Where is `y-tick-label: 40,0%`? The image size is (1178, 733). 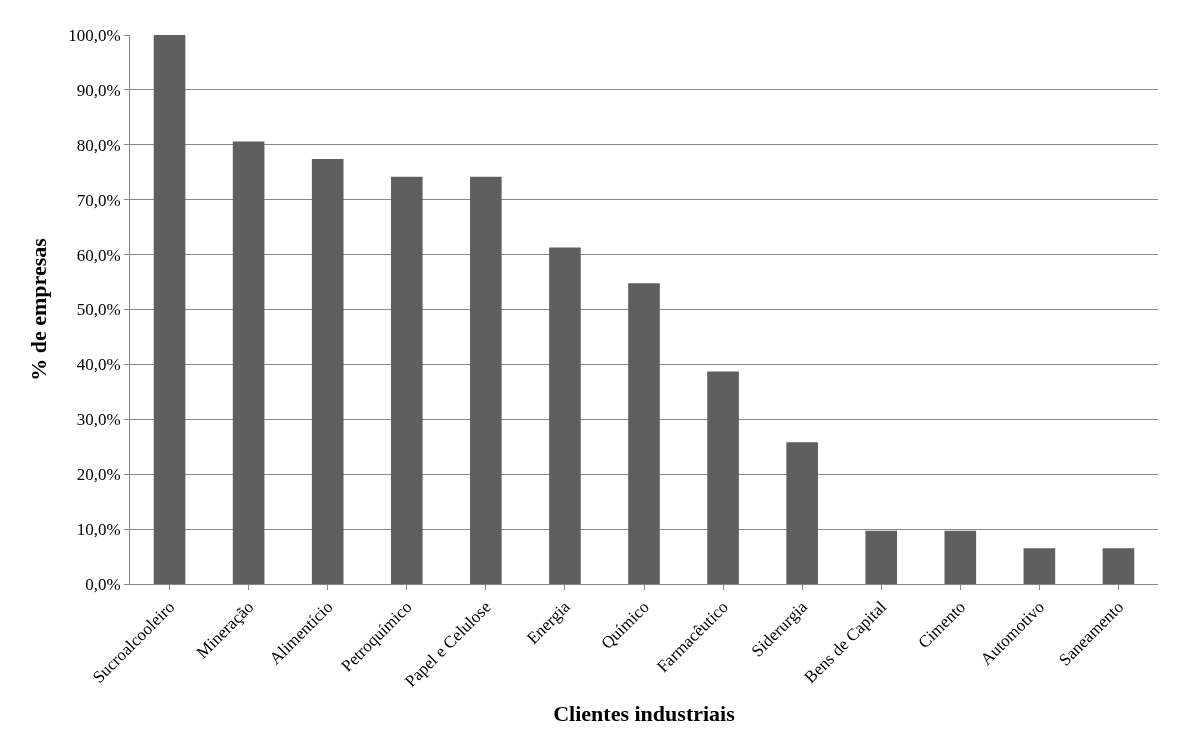
y-tick-label: 40,0% is located at coordinates (98, 365).